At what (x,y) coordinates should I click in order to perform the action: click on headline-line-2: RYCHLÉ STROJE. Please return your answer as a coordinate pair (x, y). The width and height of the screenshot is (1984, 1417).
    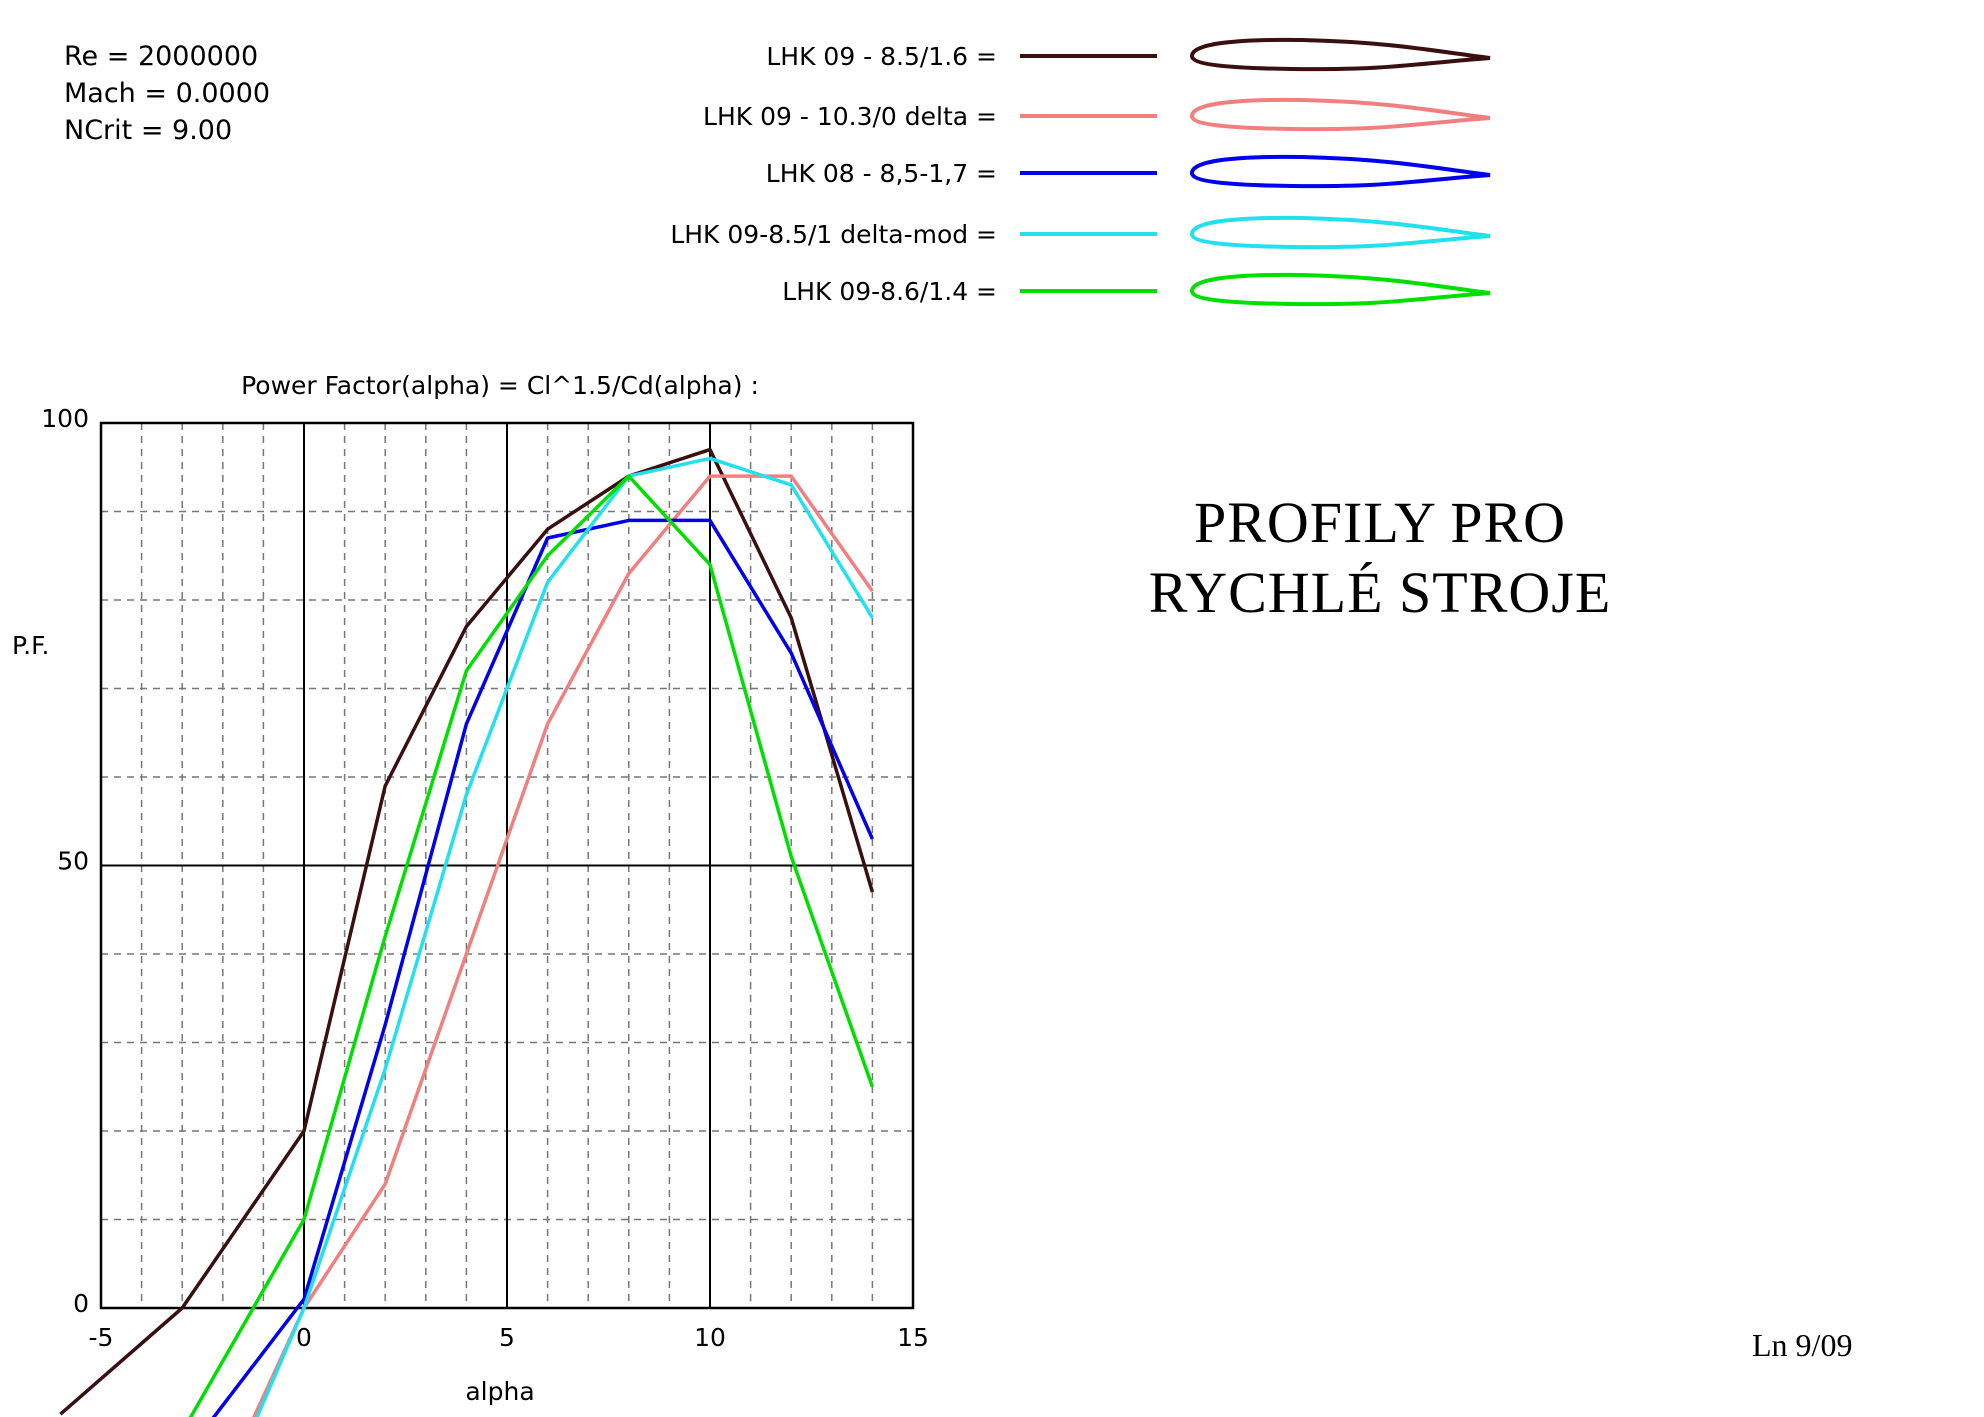
    Looking at the image, I should click on (1380, 592).